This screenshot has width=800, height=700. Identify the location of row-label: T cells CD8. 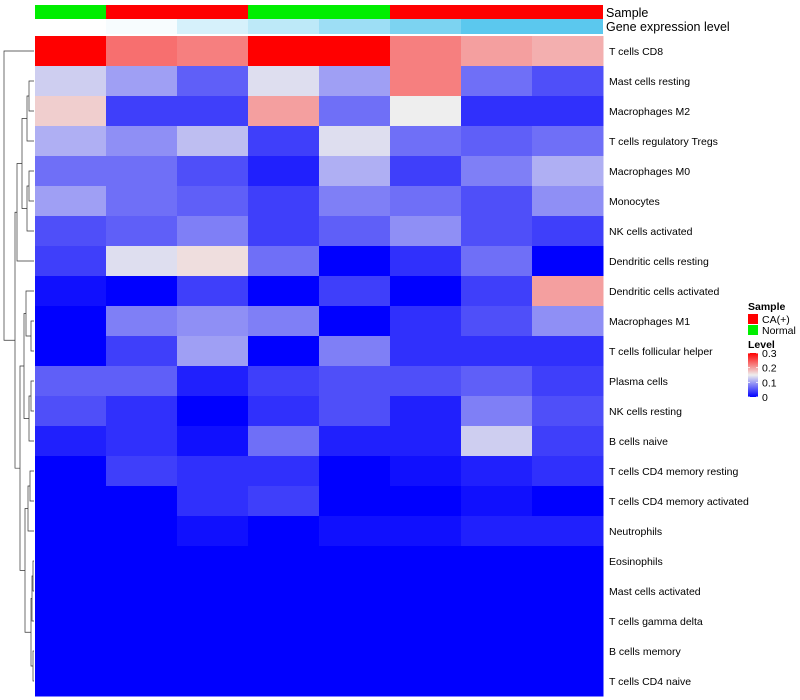
(636, 52).